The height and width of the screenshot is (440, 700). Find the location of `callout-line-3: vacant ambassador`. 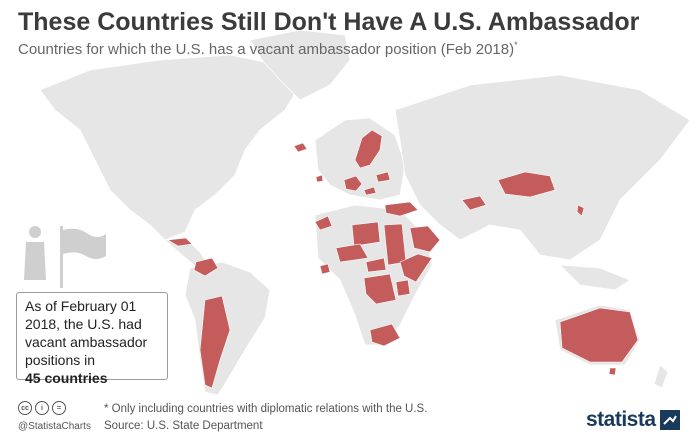

callout-line-3: vacant ambassador is located at coordinates (86, 342).